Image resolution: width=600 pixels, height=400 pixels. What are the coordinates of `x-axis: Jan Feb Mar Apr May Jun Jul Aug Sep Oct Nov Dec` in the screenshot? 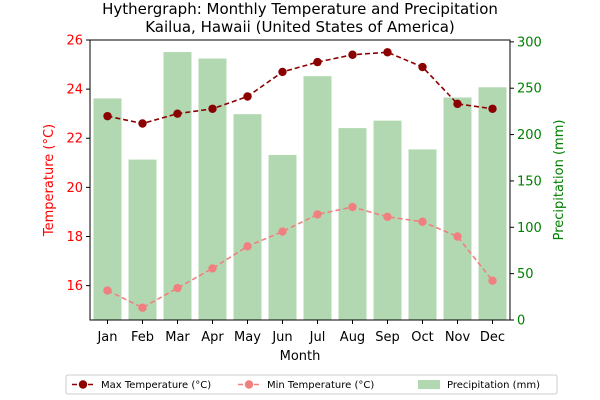 It's located at (300, 332).